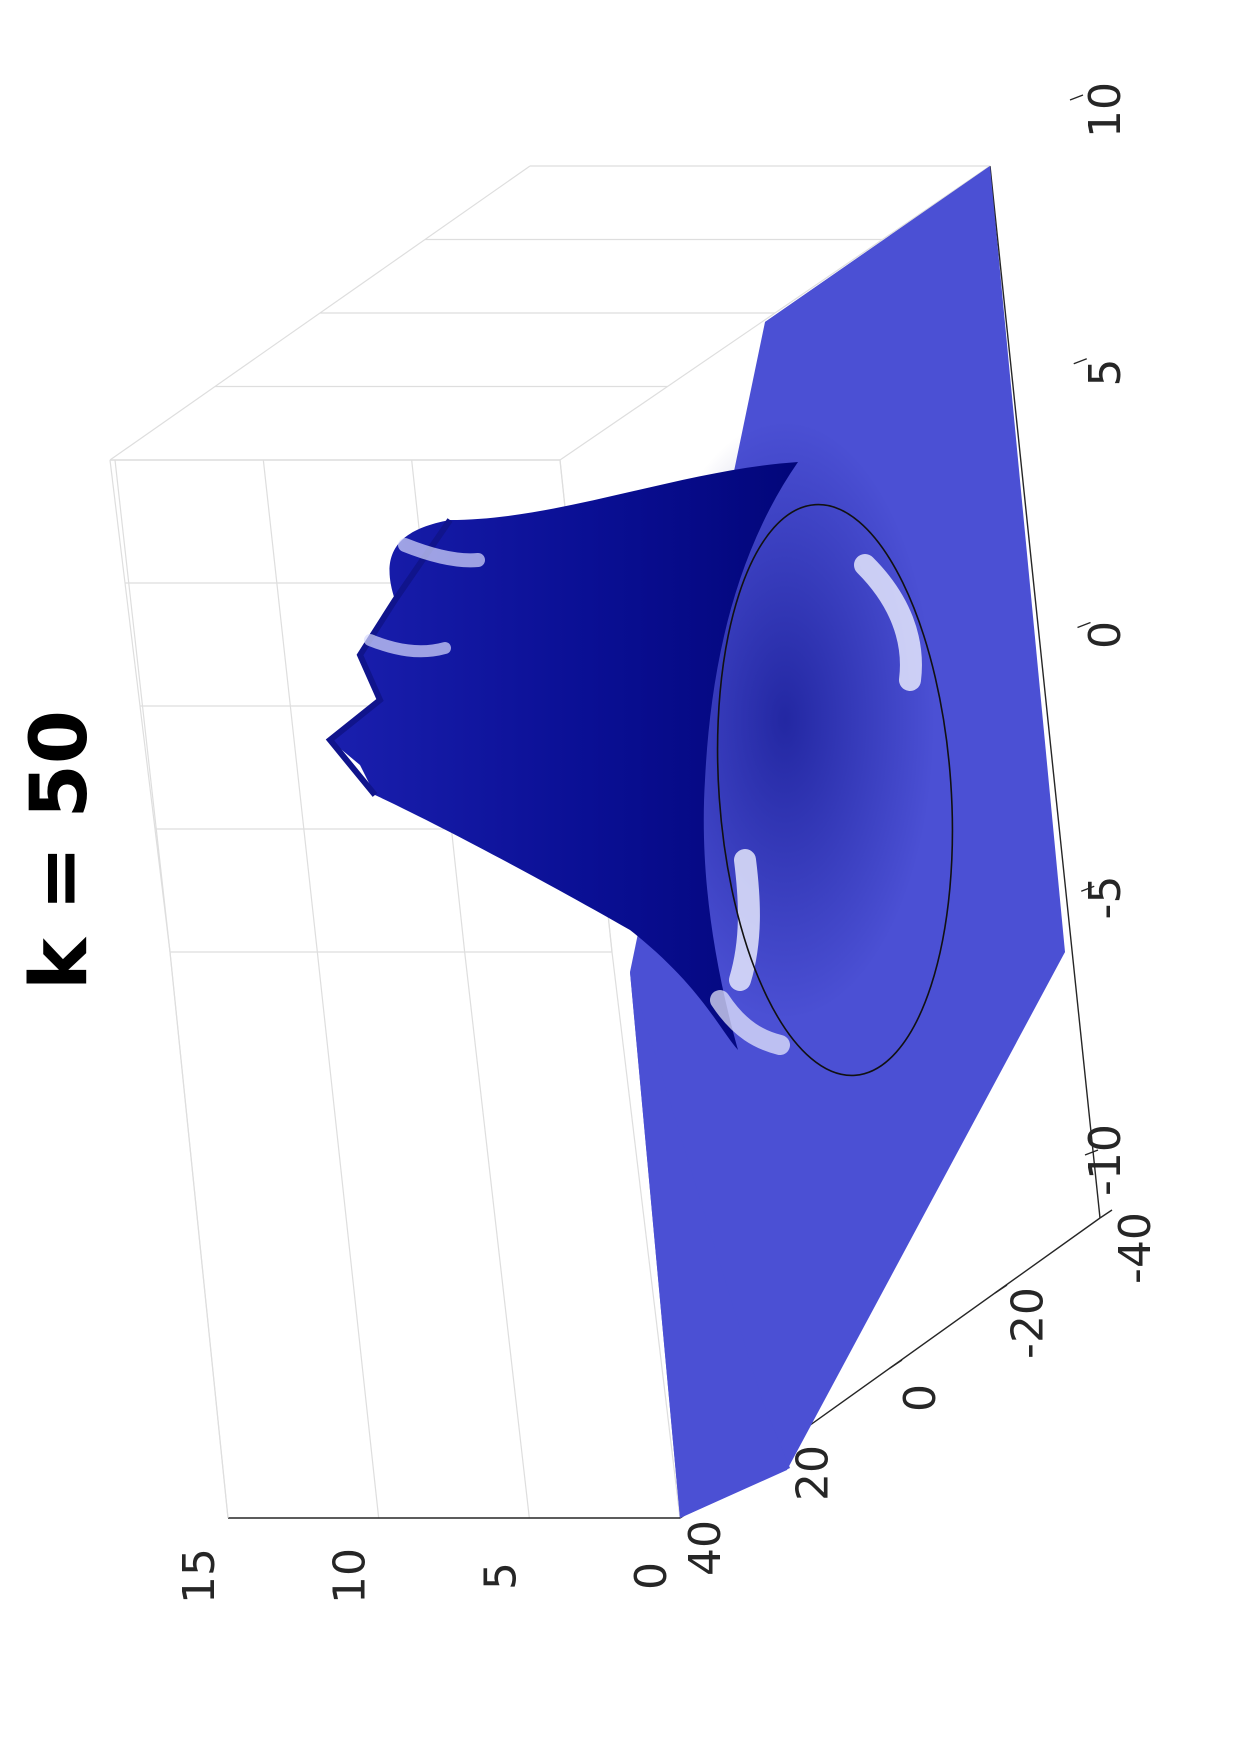  What do you see at coordinates (1105, 110) in the screenshot?
I see `tick-label-x: 10` at bounding box center [1105, 110].